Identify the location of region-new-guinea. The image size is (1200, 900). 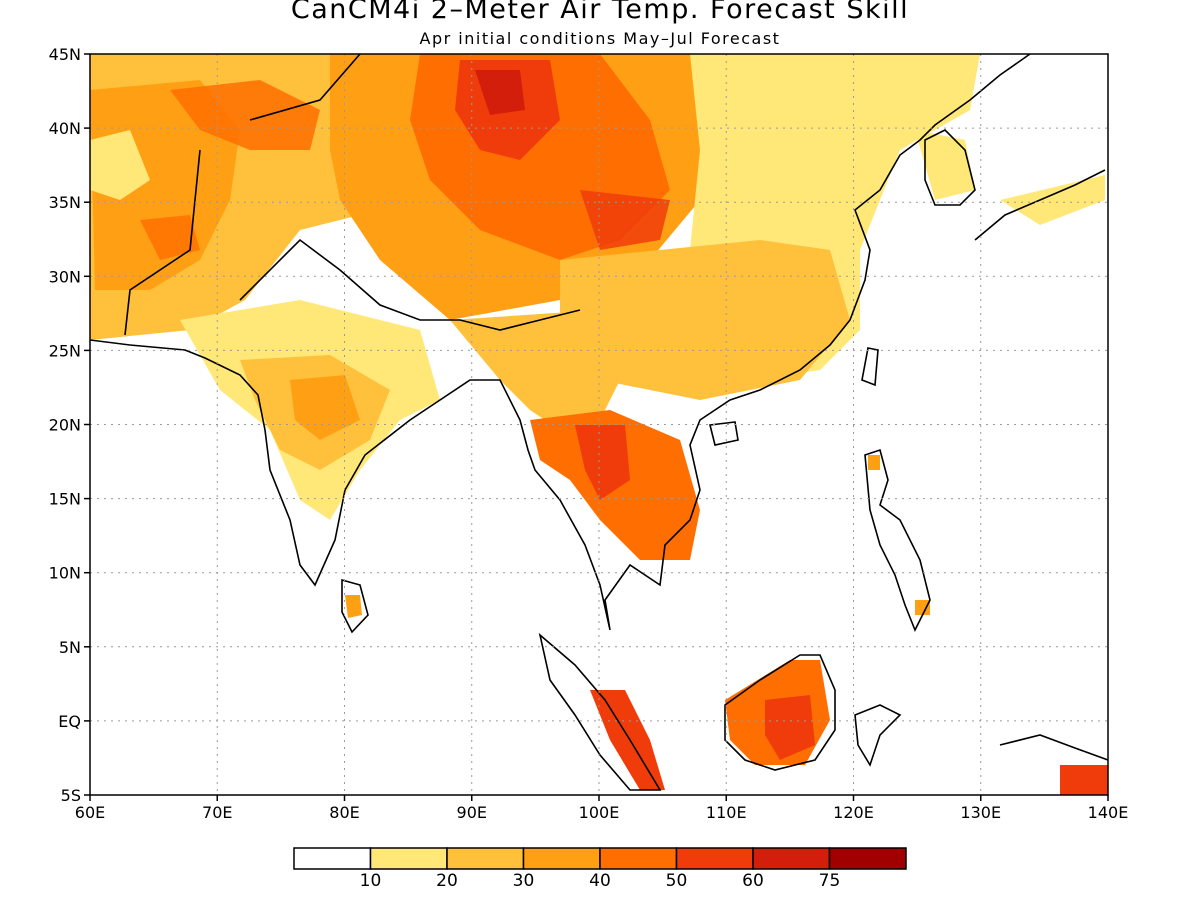
(1084, 780).